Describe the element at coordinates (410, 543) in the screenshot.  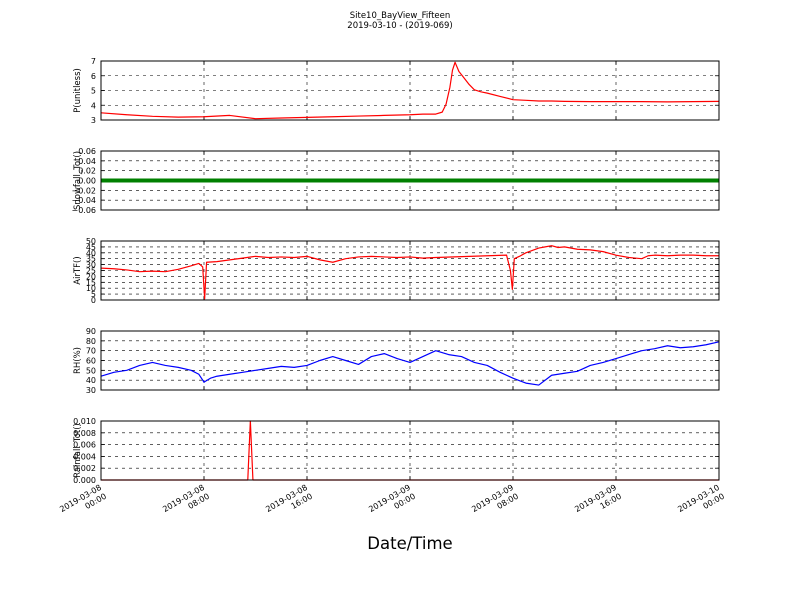
I see `x-axis-label: Date/Time` at that location.